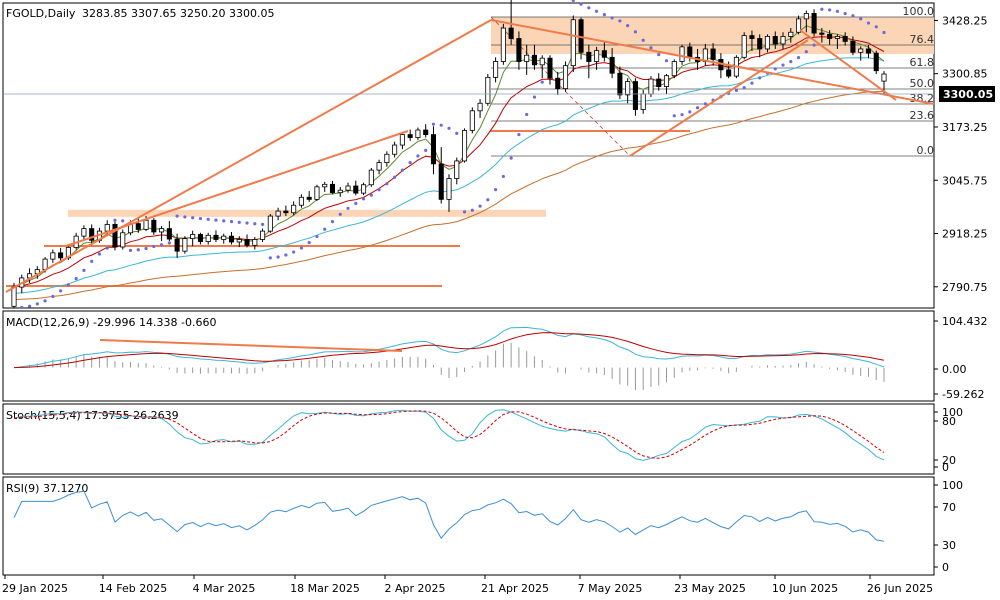 The height and width of the screenshot is (600, 1000). Describe the element at coordinates (949, 421) in the screenshot. I see `stoch-tick-label: 80` at that location.